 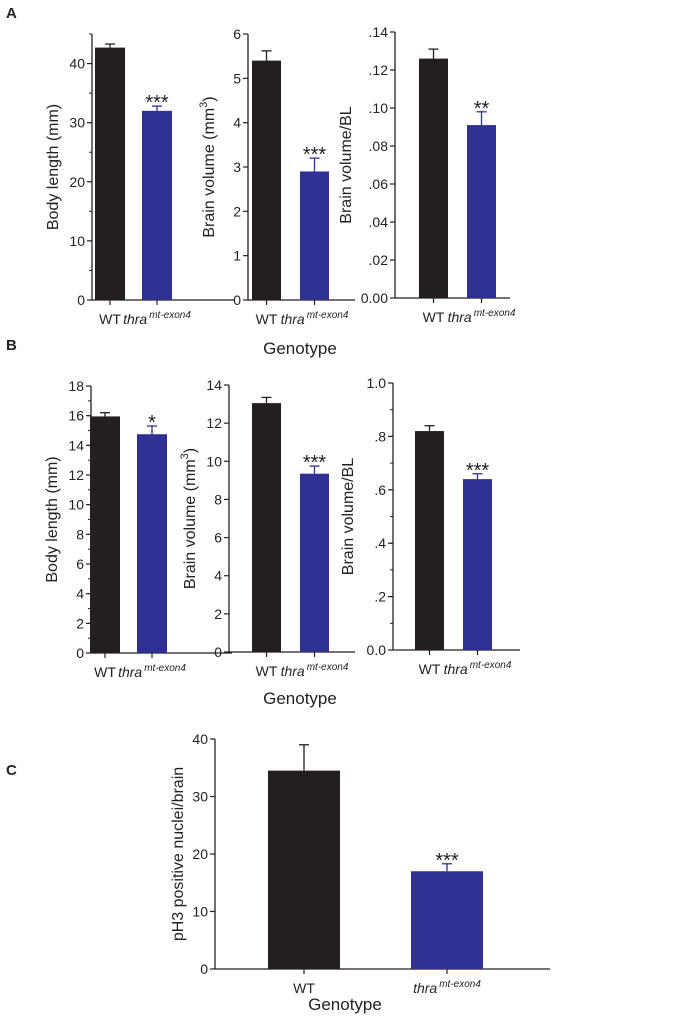 What do you see at coordinates (379, 108) in the screenshot?
I see `y-tick-label: .10` at bounding box center [379, 108].